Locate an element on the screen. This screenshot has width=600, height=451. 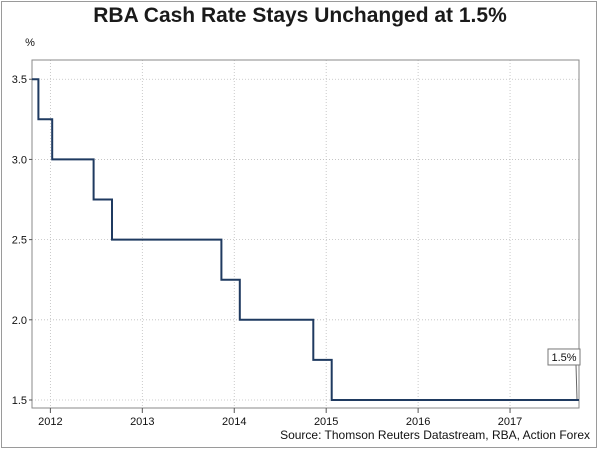
annotation-box is located at coordinates (564, 357).